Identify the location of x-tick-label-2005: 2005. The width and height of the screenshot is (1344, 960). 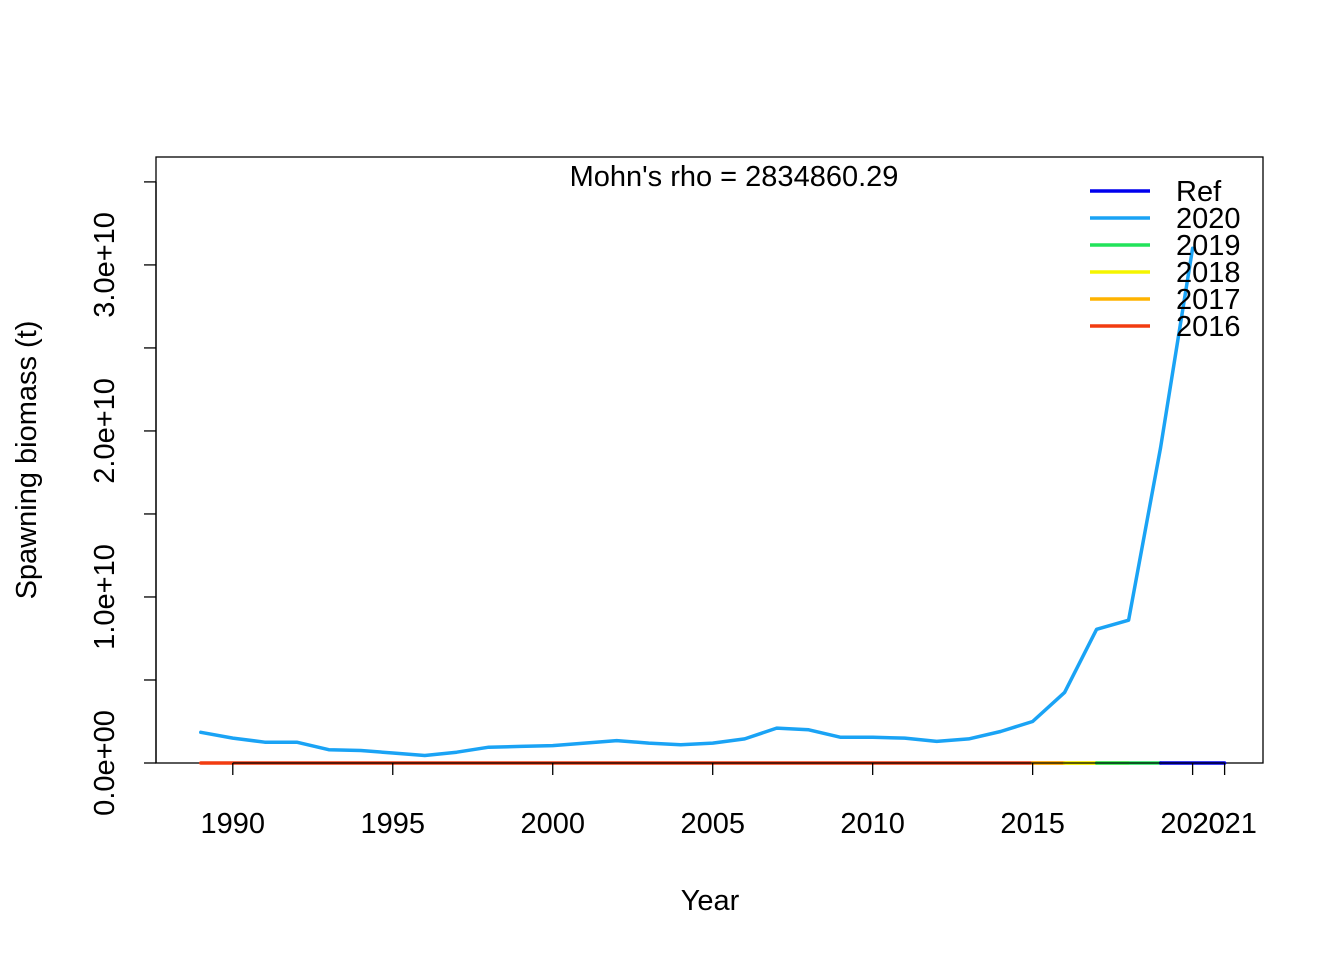
(712, 824).